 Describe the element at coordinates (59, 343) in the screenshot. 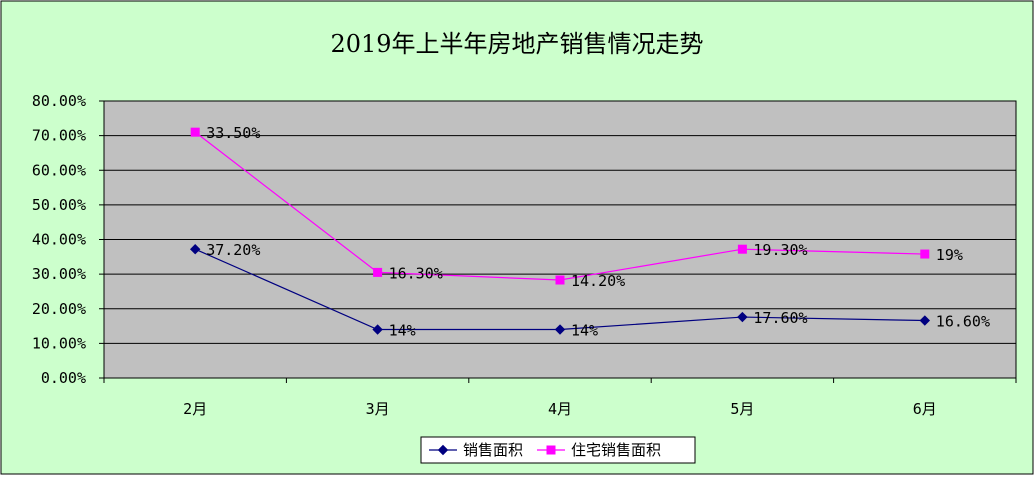

I see `y-tick-label: 10.00%` at that location.